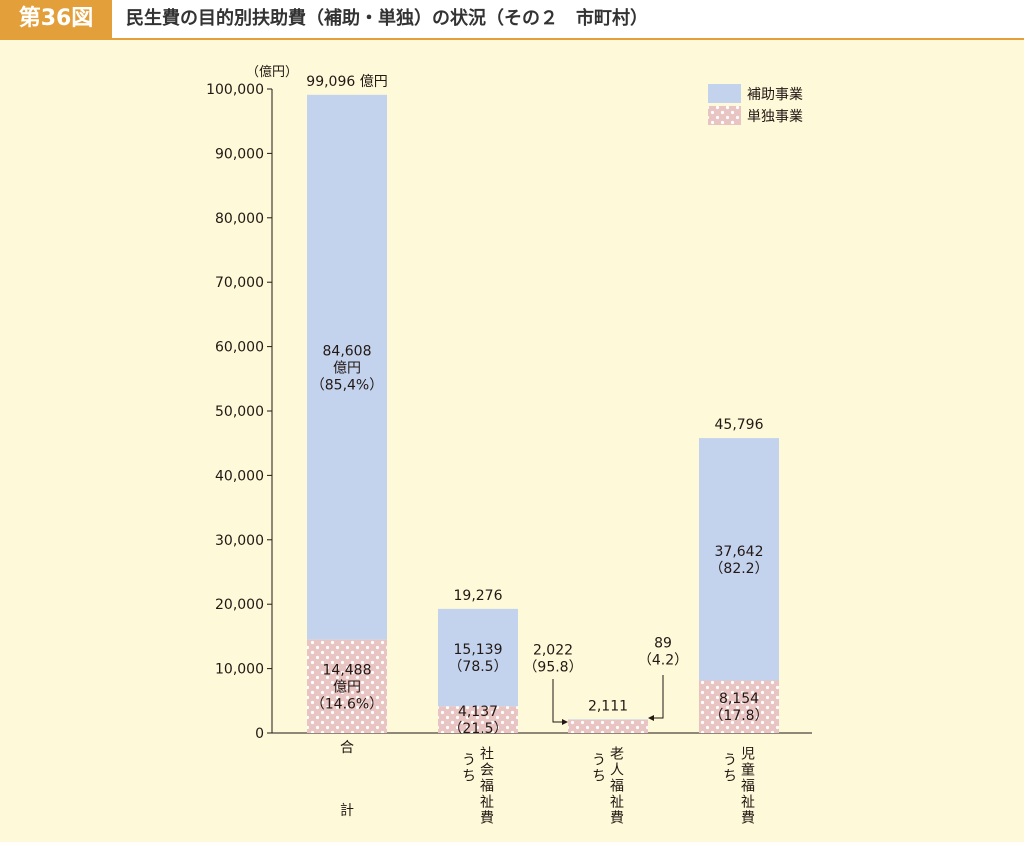 Image resolution: width=1024 pixels, height=842 pixels. I want to click on bar-total-label: 99,096 億円, so click(346, 82).